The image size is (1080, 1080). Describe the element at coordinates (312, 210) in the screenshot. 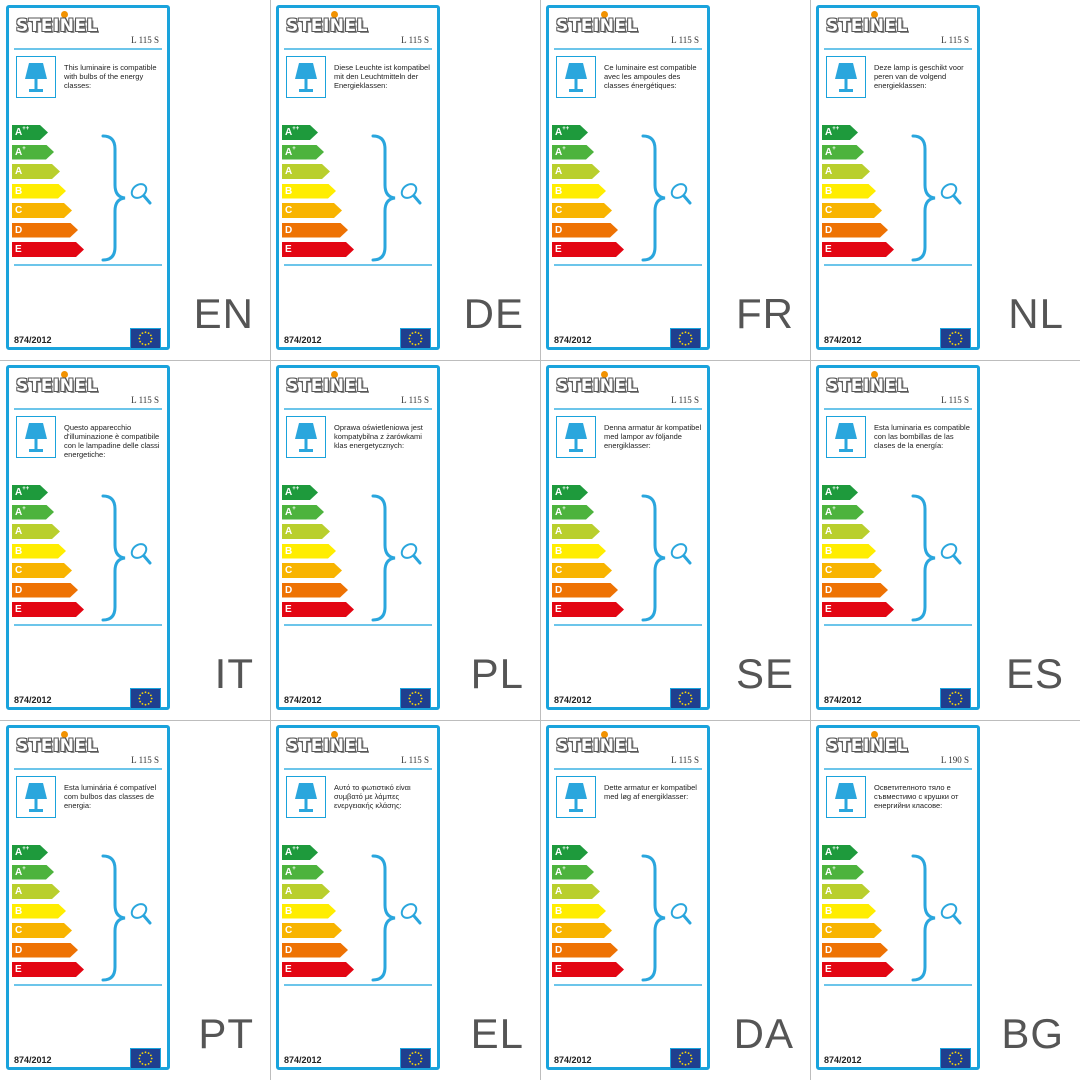

I see `energy-class-bar: C` at that location.